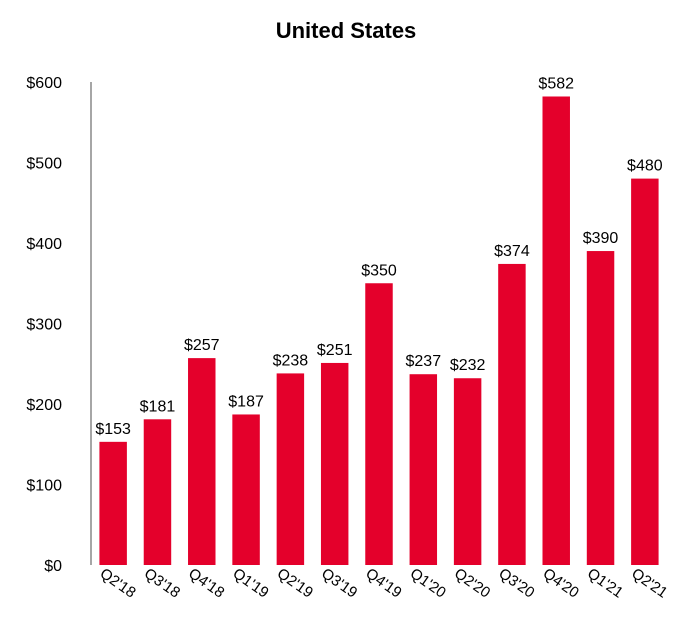  Describe the element at coordinates (44, 164) in the screenshot. I see `y-tick-label: $500` at that location.